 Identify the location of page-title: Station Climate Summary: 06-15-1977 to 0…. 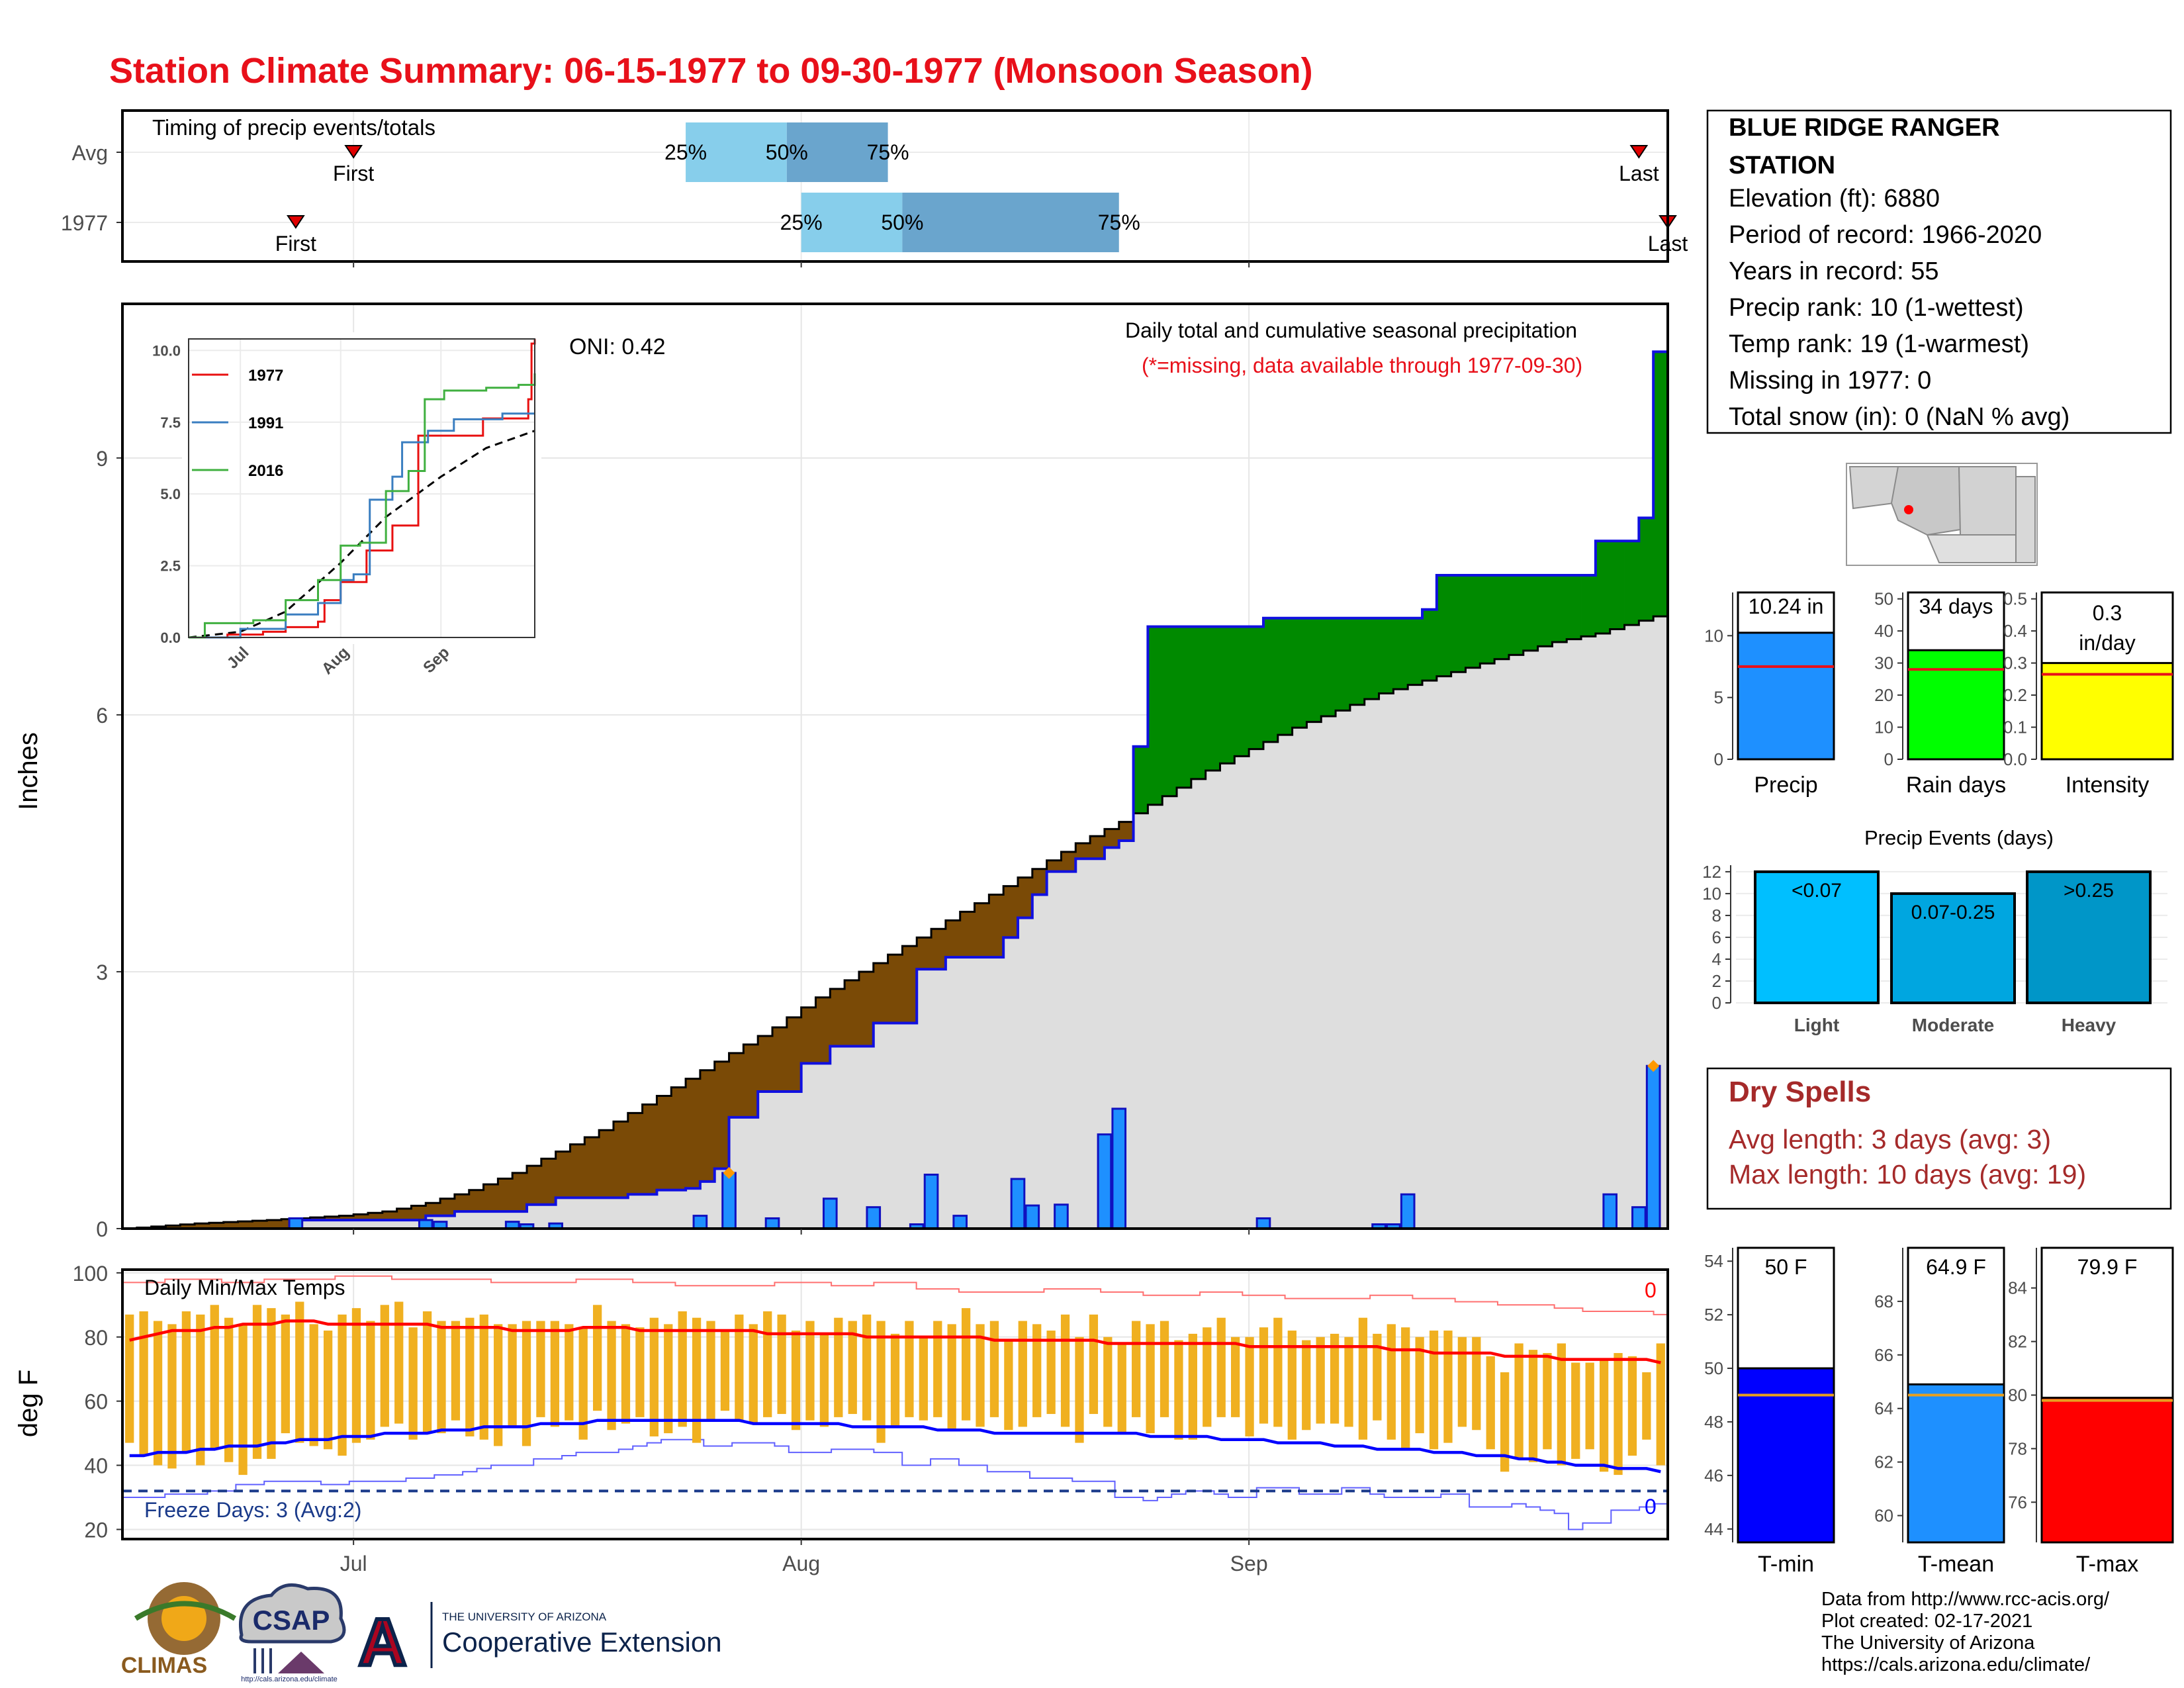
(711, 71).